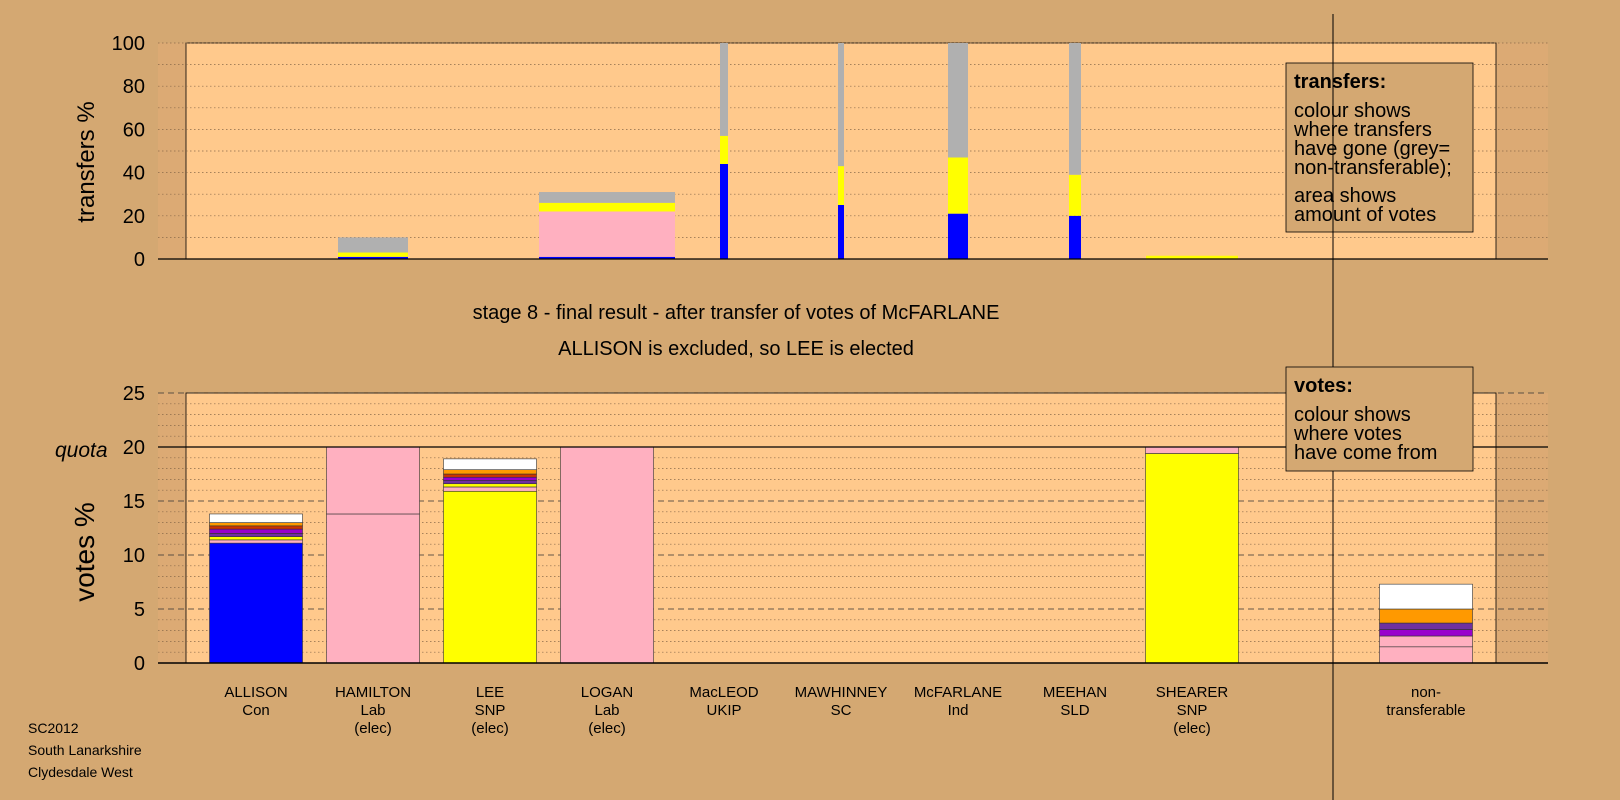 This screenshot has height=800, width=1620. What do you see at coordinates (134, 87) in the screenshot?
I see `transfers-tick-label: 80` at bounding box center [134, 87].